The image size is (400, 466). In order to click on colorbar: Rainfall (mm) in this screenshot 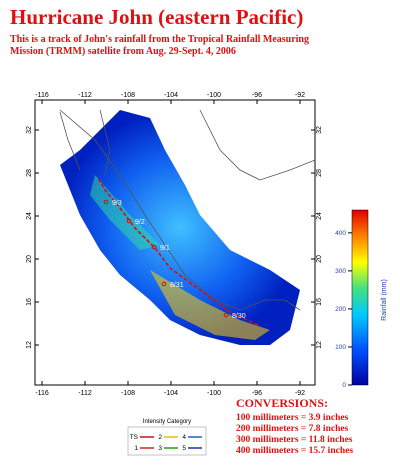, I will do `click(369, 297)`.